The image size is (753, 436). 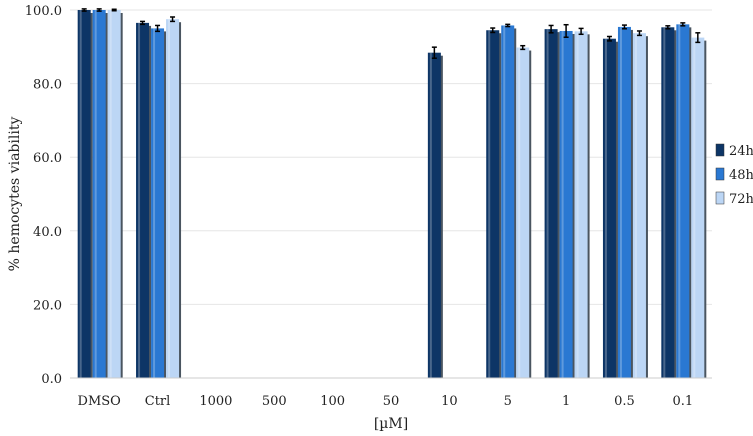 I want to click on legend-label: 72h, so click(x=741, y=199).